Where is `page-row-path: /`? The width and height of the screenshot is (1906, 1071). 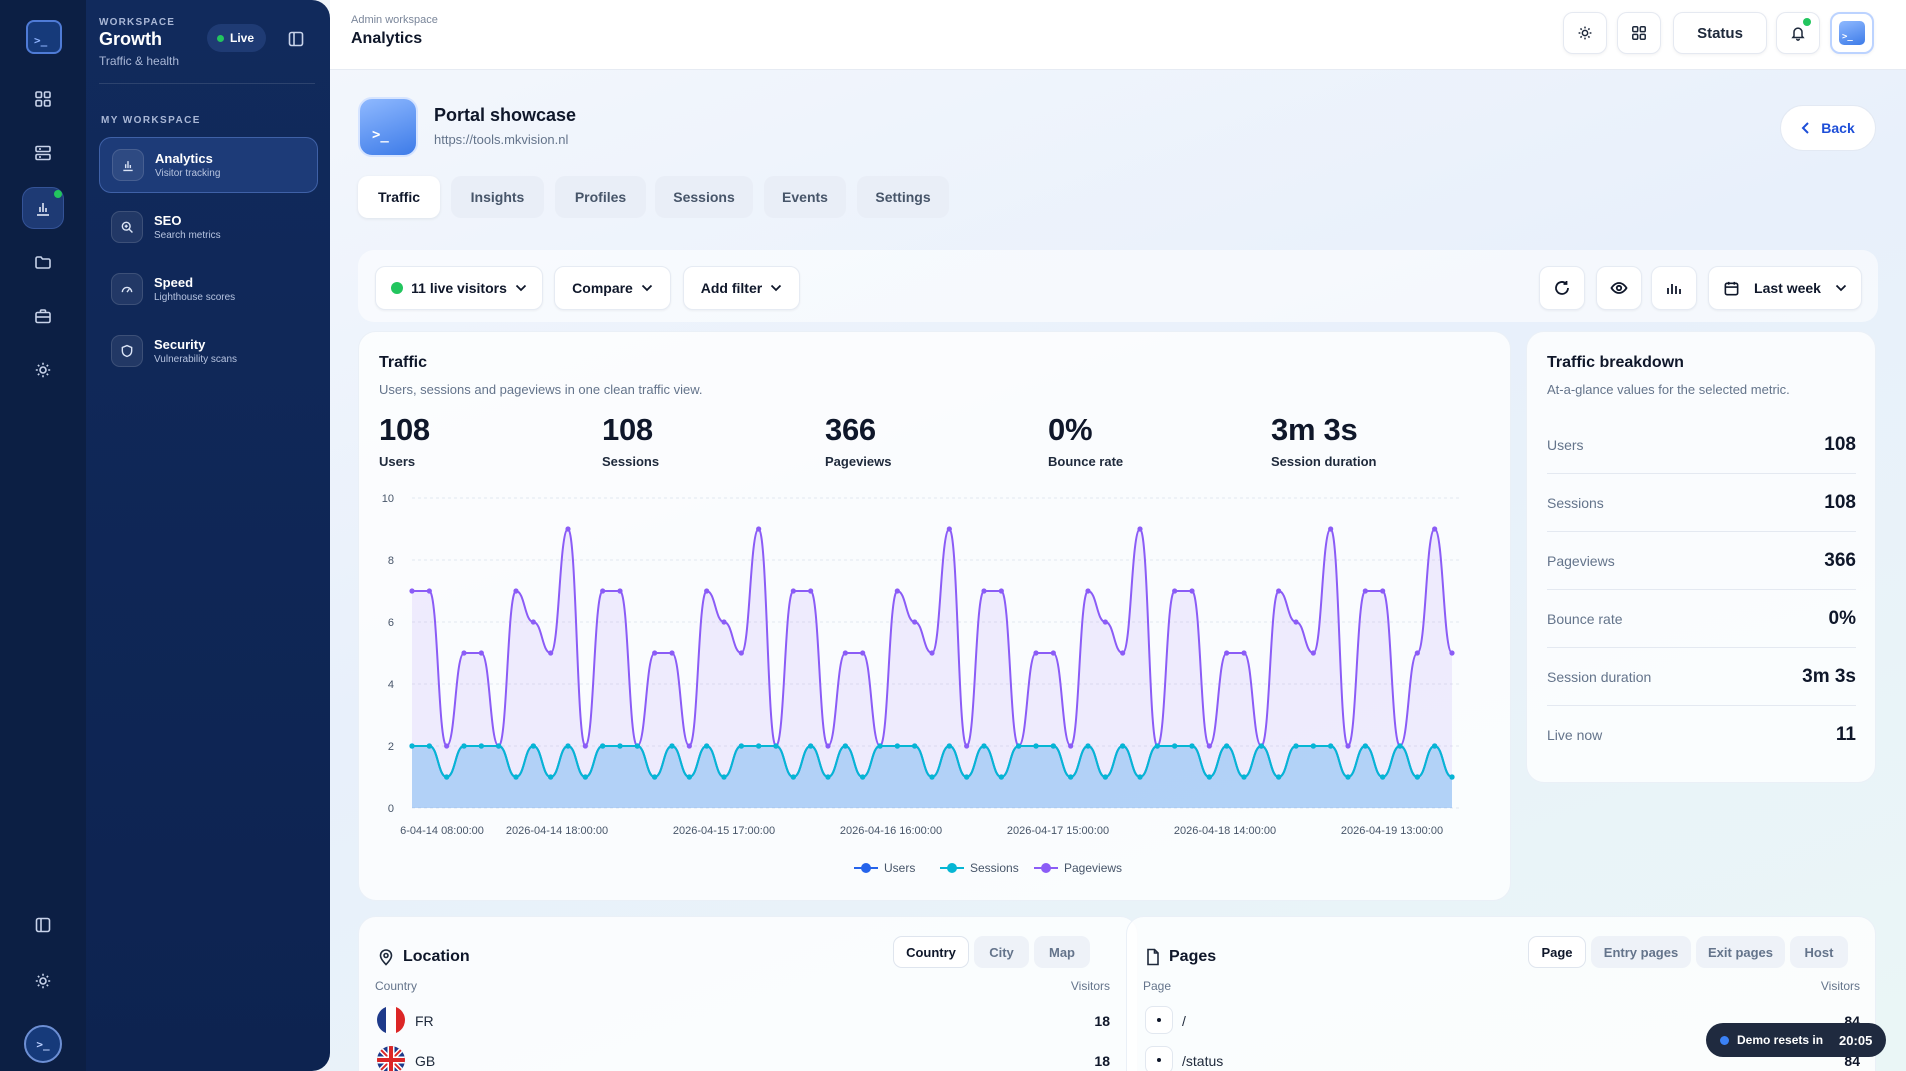
page-row-path: / is located at coordinates (1184, 1021).